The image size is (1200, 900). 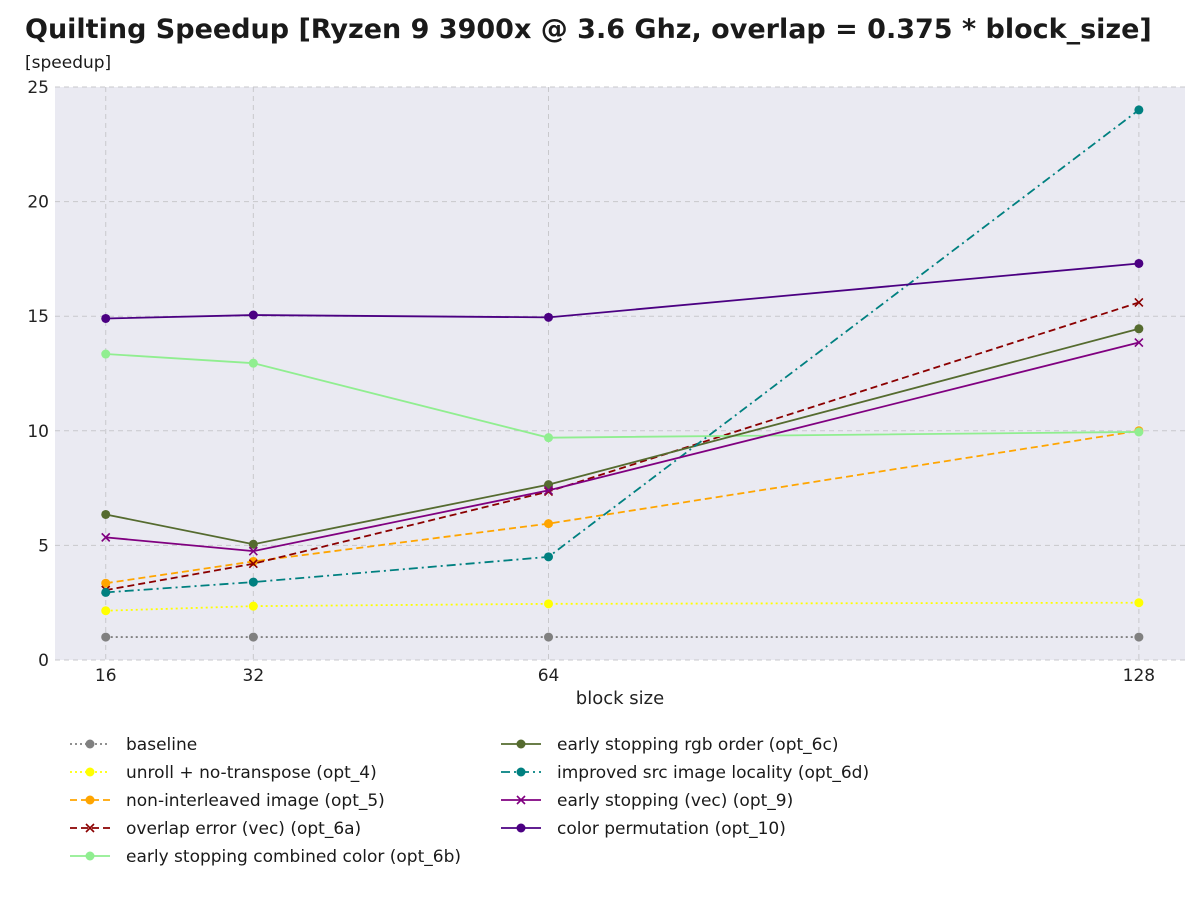 What do you see at coordinates (255, 801) in the screenshot?
I see `legend-label: non-interleaved image (opt_5)` at bounding box center [255, 801].